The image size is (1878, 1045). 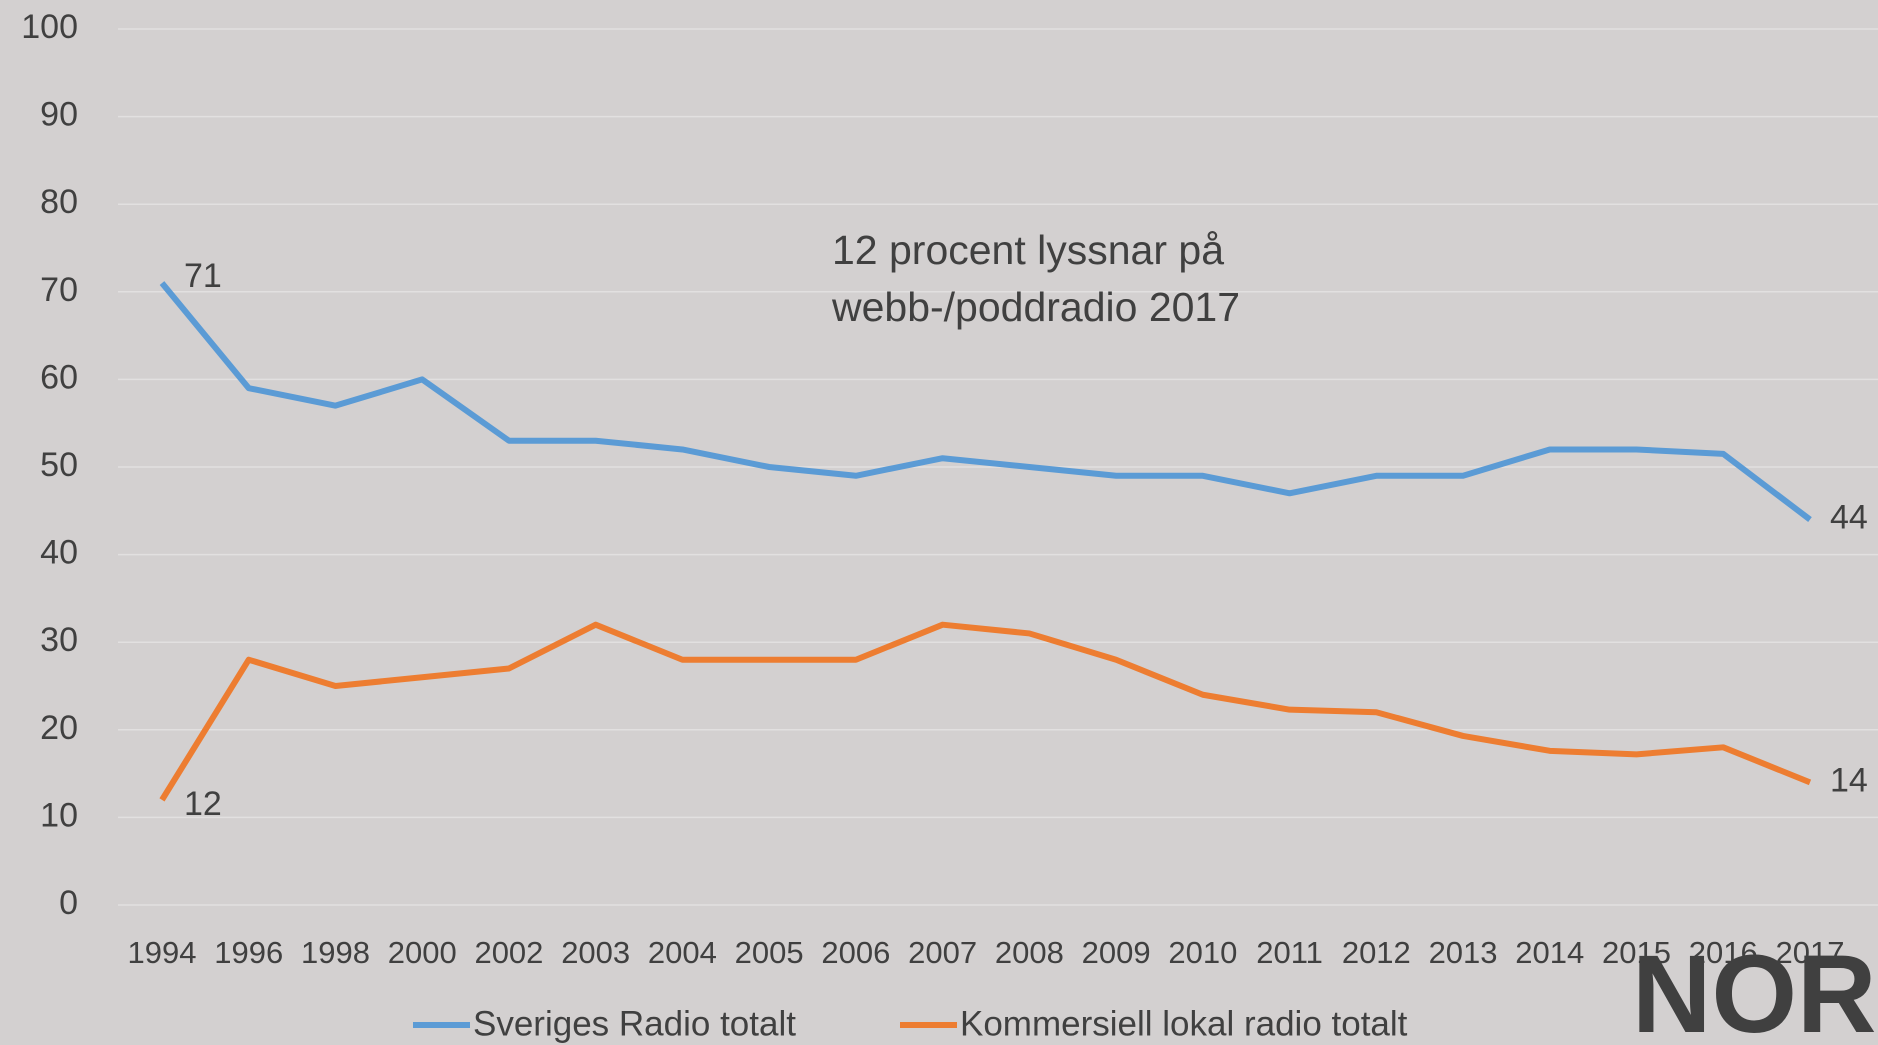 What do you see at coordinates (1035, 307) in the screenshot?
I see `annotation: webb-/poddradio 2017` at bounding box center [1035, 307].